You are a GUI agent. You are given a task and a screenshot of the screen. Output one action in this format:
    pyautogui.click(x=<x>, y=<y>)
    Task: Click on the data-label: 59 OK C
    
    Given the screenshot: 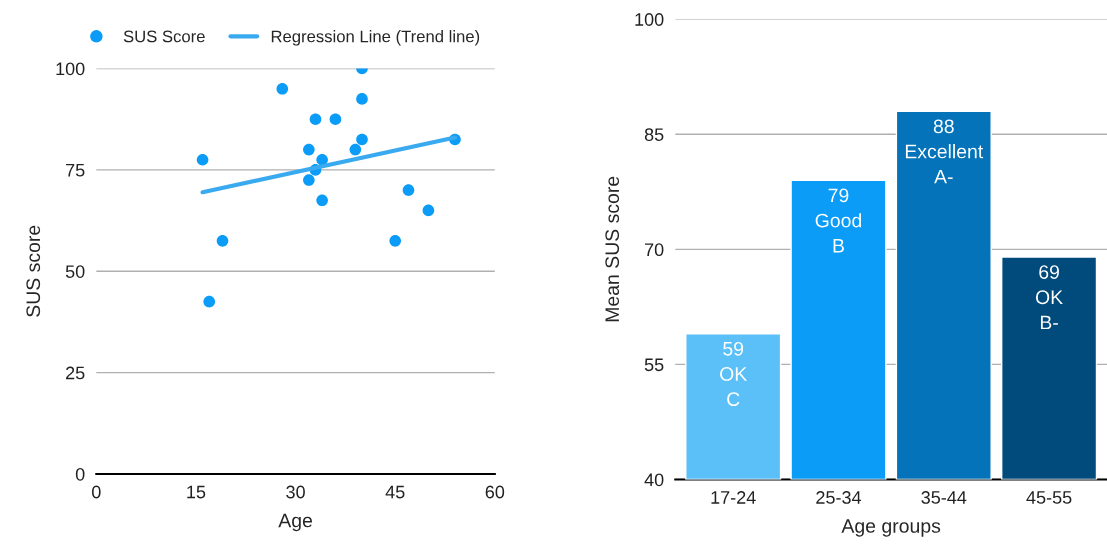 What is the action you would take?
    pyautogui.click(x=734, y=374)
    